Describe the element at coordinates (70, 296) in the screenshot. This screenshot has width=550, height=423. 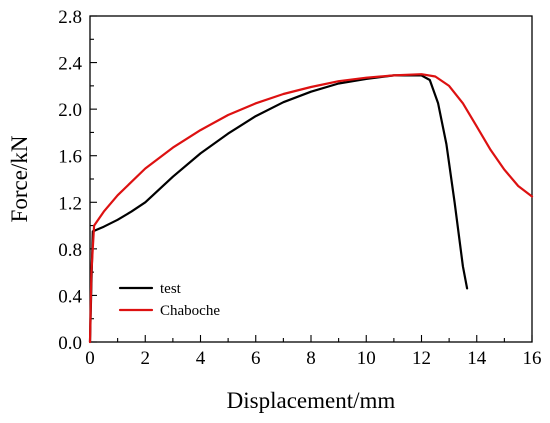
I see `y-tick-label: 0.4` at that location.